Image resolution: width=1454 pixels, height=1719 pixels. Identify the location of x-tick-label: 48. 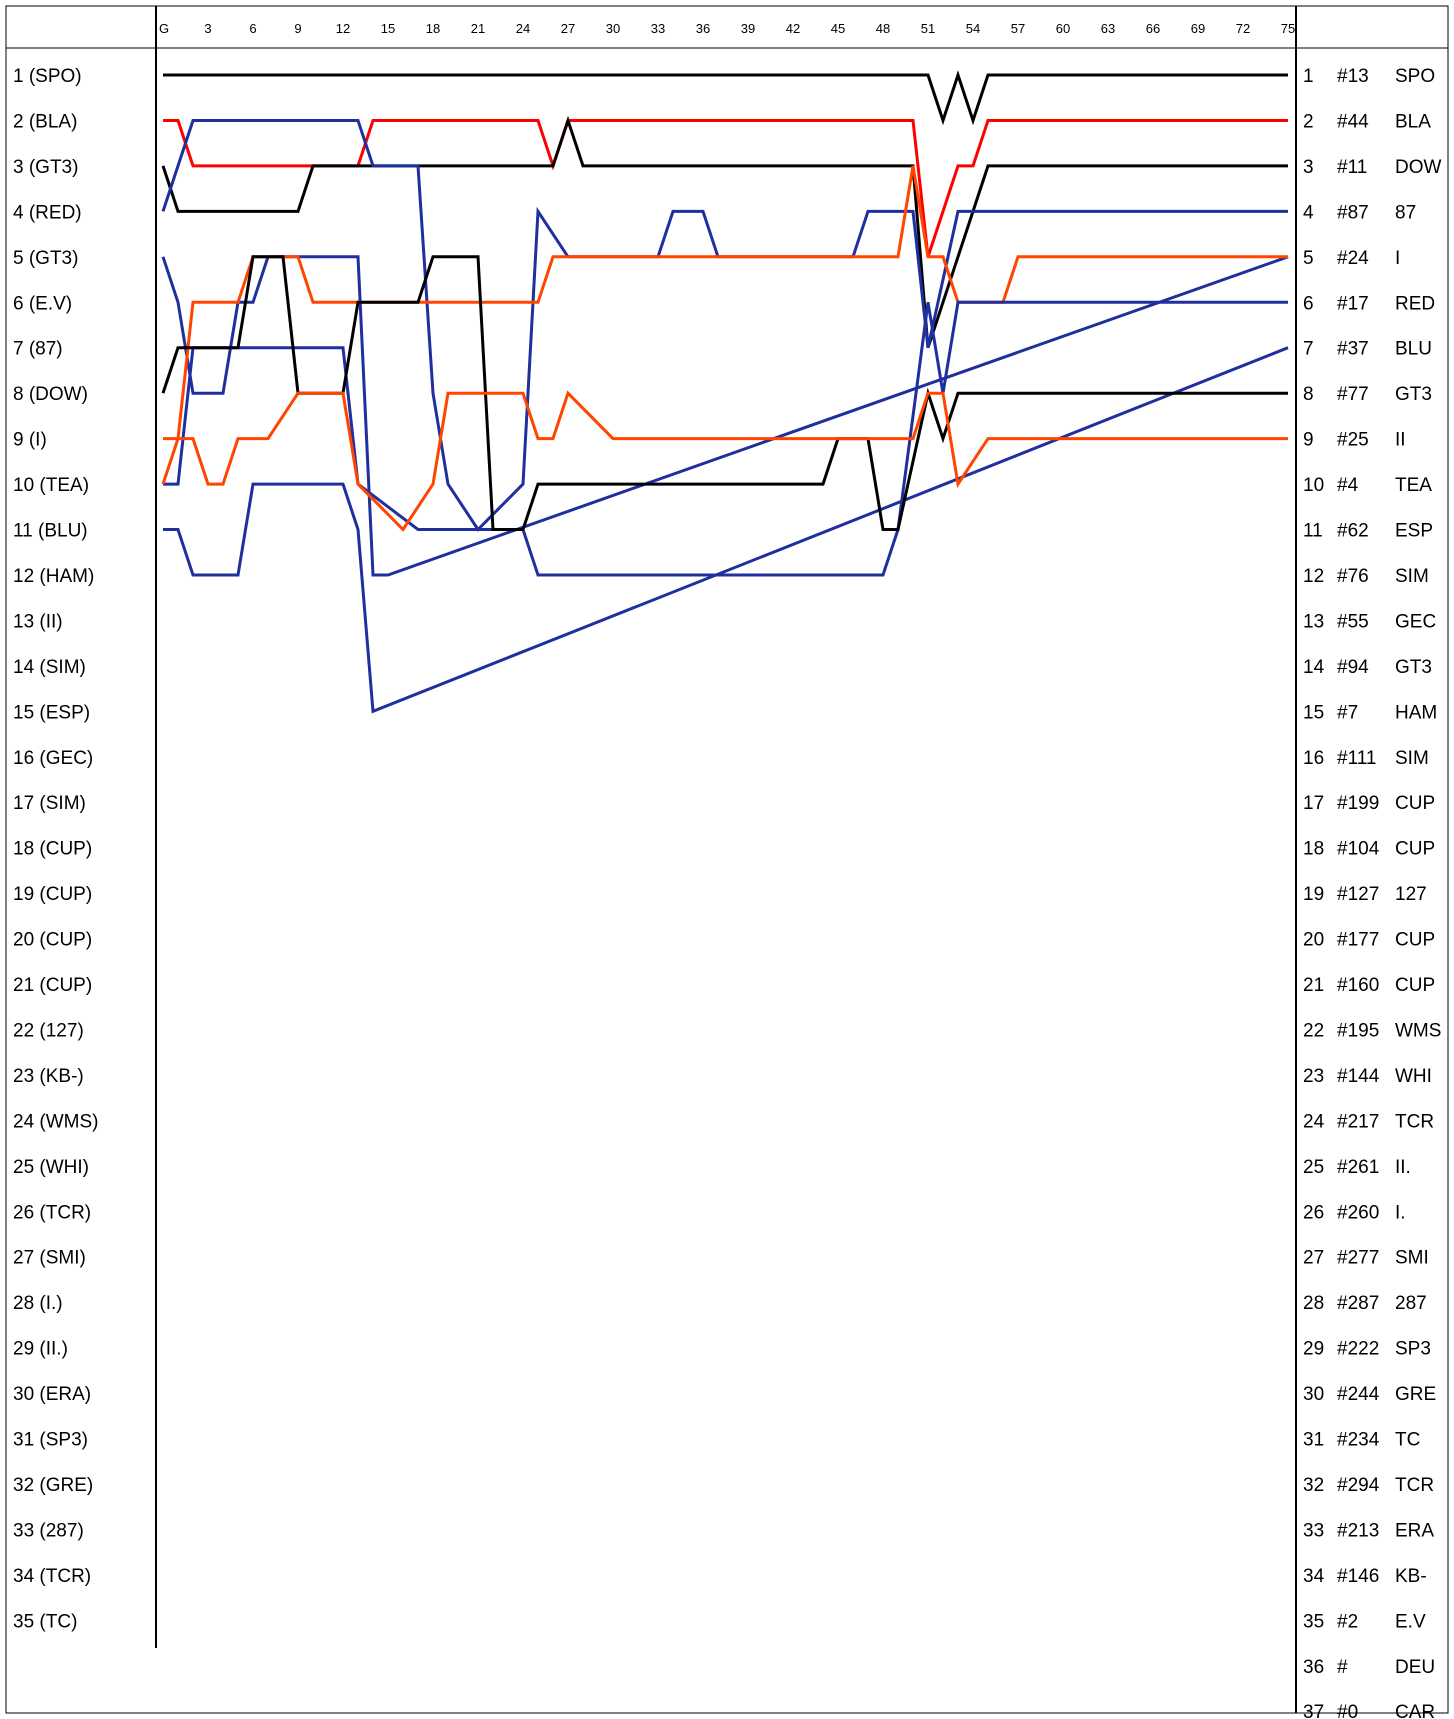
(883, 28).